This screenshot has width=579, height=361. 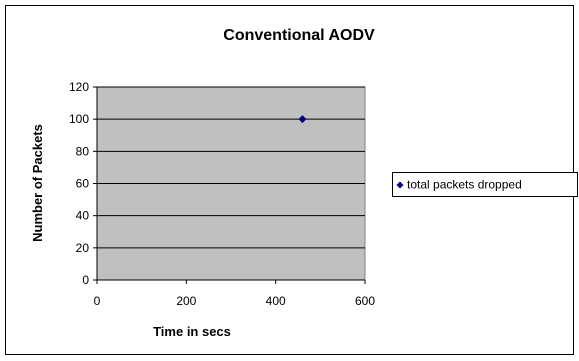 What do you see at coordinates (37, 183) in the screenshot?
I see `y-axis-label: Number of Packets` at bounding box center [37, 183].